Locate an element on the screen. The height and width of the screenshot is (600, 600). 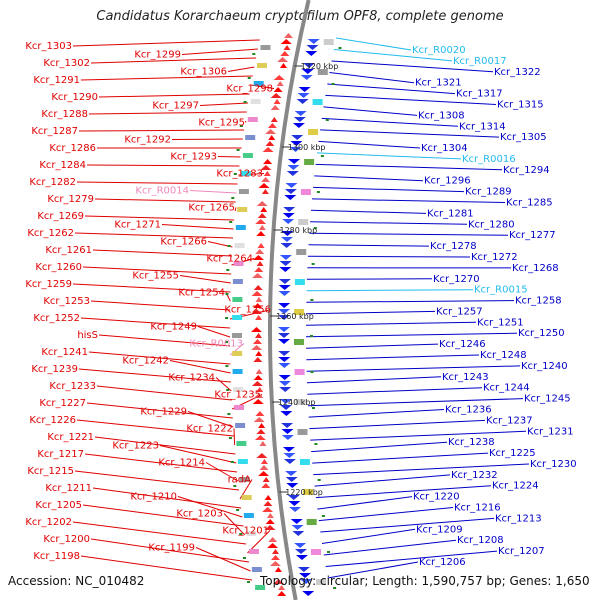
gene-label-left: Kcr_1211 is located at coordinates (68, 488).